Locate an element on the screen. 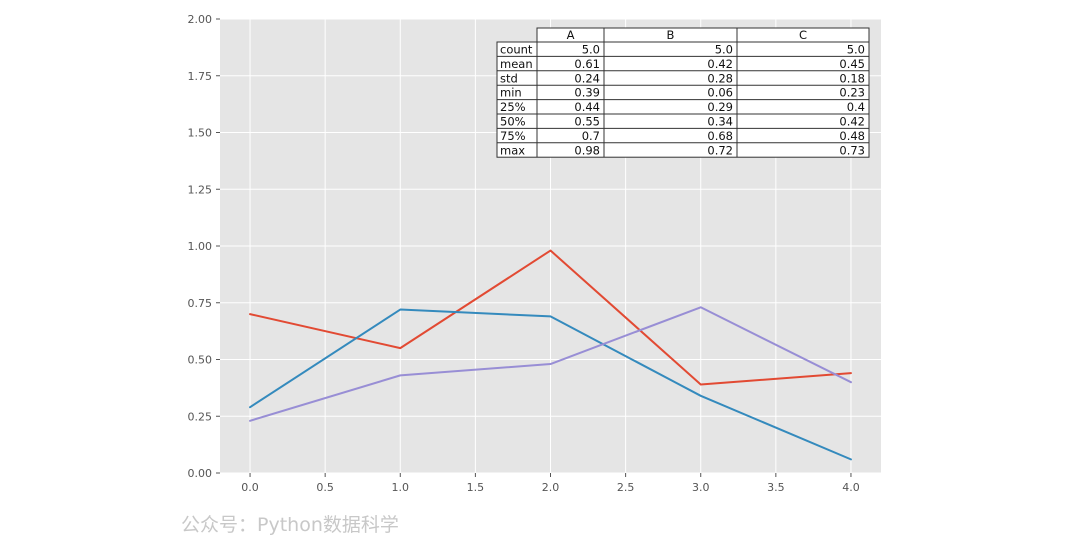 This screenshot has width=1080, height=550. table-row-label: max is located at coordinates (512, 150).